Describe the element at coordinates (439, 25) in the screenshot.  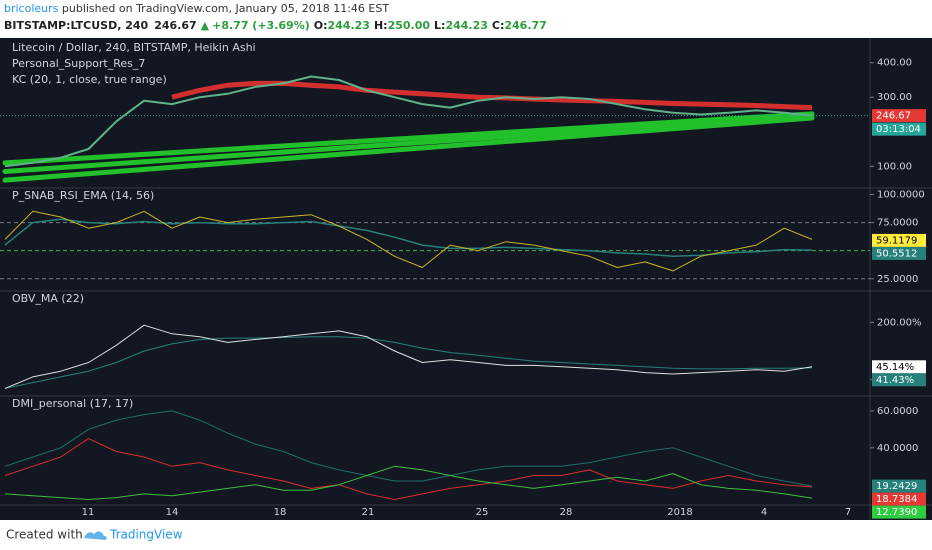
I see `l-label: L:` at that location.